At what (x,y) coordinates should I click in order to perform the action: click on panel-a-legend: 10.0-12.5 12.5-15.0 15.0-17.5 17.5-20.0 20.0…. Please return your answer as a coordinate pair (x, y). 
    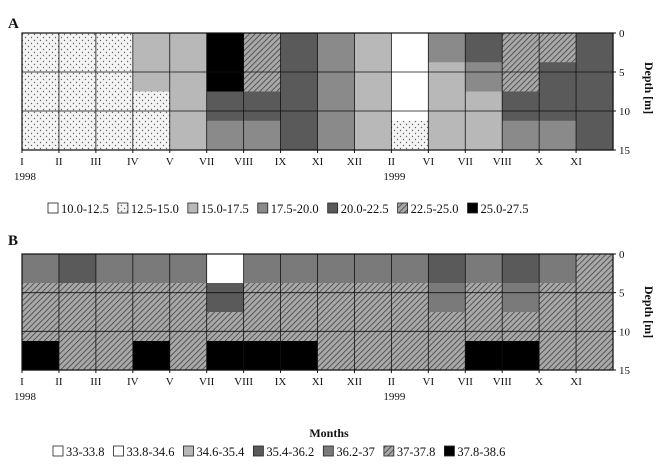
    Looking at the image, I should click on (287, 209).